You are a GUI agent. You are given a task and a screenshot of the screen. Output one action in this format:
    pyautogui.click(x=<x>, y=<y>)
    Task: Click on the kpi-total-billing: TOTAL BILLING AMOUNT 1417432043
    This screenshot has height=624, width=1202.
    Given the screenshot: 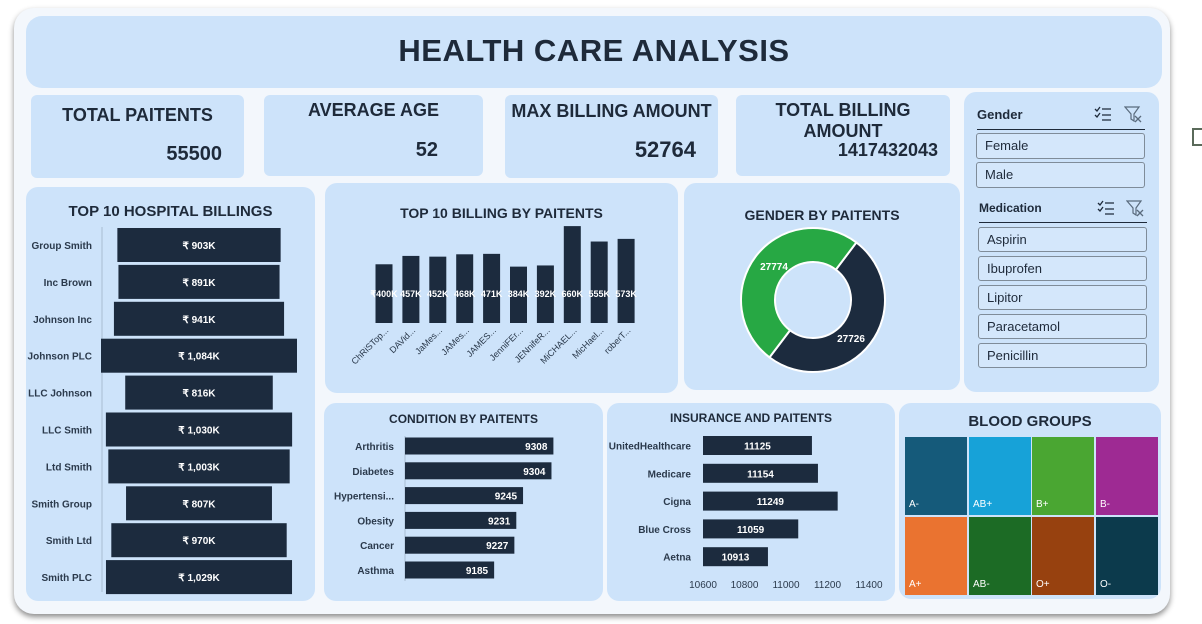 What is the action you would take?
    pyautogui.click(x=843, y=135)
    